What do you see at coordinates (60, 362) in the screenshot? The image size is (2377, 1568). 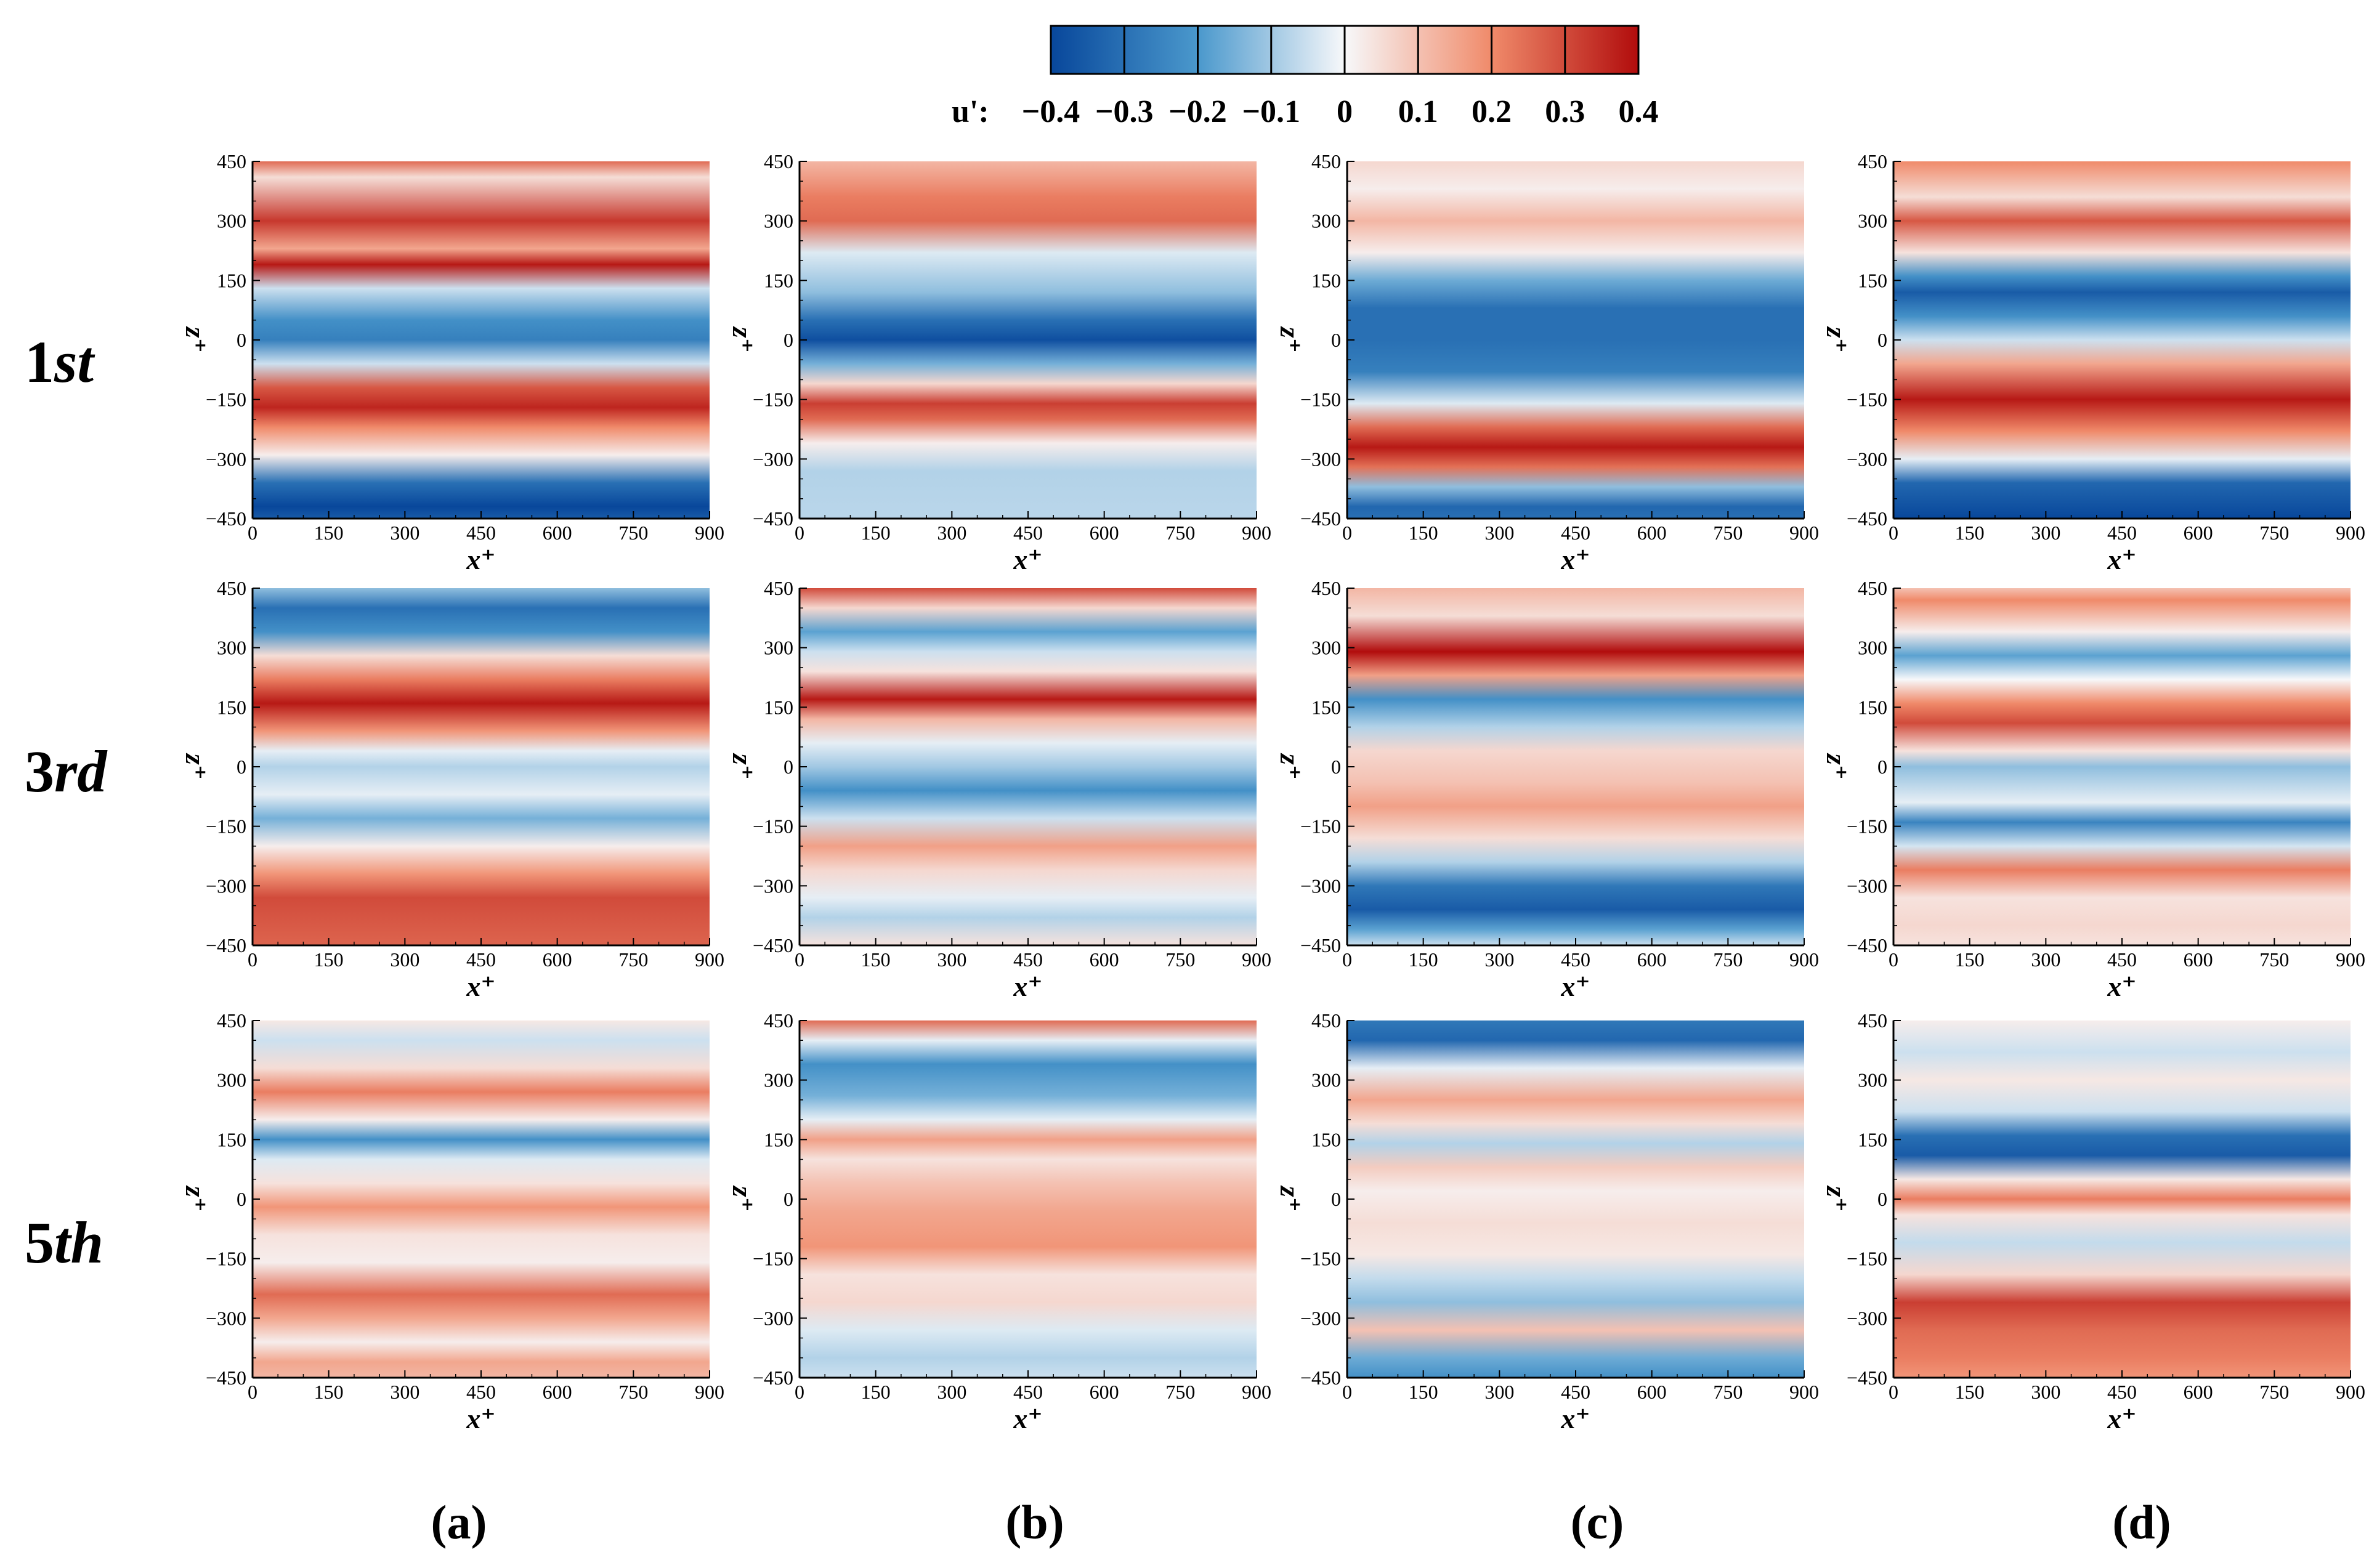 I see `row-label-1st: 1st` at bounding box center [60, 362].